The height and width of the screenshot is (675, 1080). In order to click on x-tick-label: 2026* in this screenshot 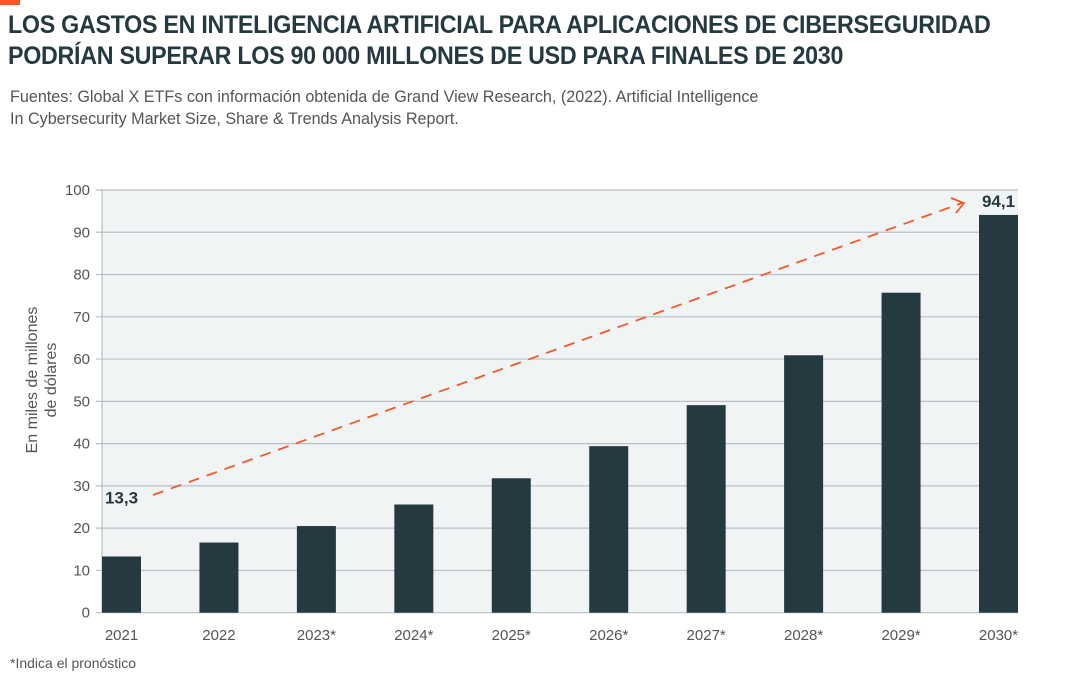, I will do `click(608, 635)`.